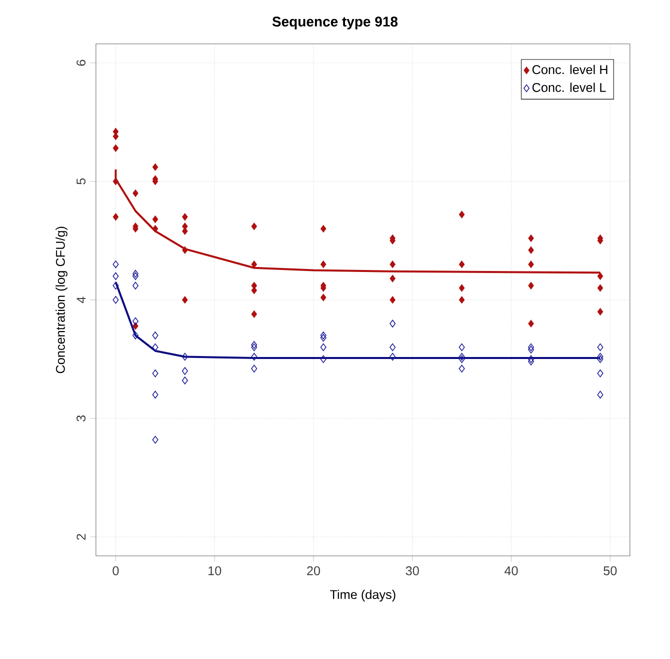  Describe the element at coordinates (81, 63) in the screenshot. I see `y-tick-label: 6` at that location.